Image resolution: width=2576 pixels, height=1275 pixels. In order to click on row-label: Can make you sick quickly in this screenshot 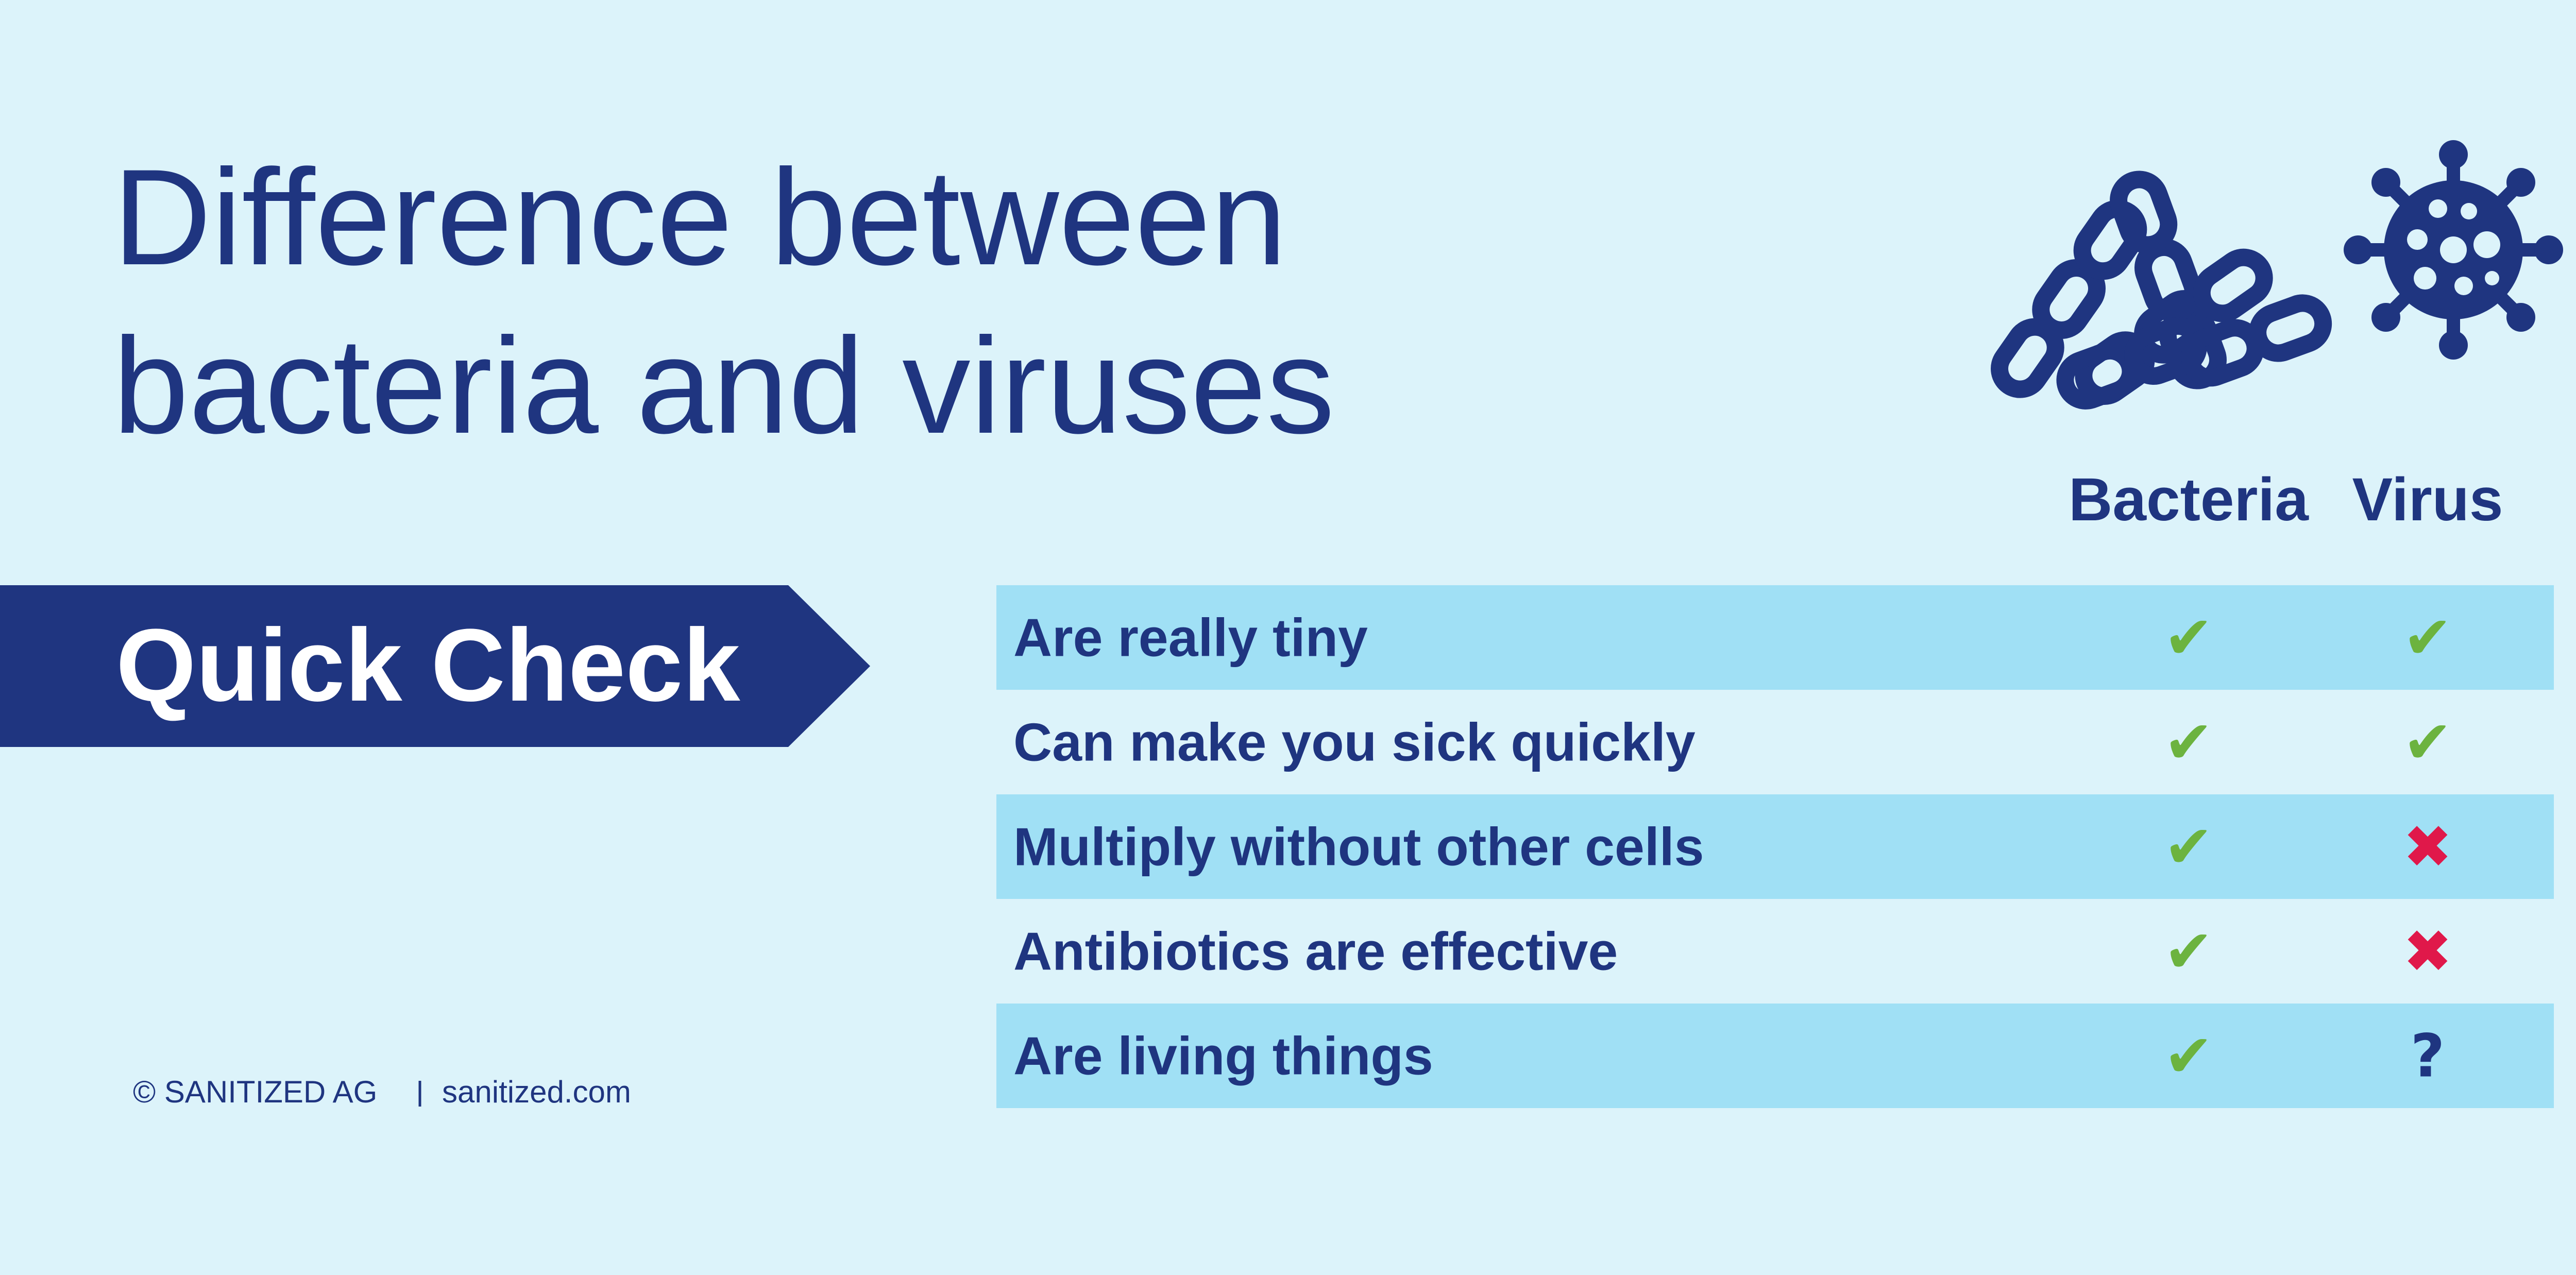, I will do `click(1354, 743)`.